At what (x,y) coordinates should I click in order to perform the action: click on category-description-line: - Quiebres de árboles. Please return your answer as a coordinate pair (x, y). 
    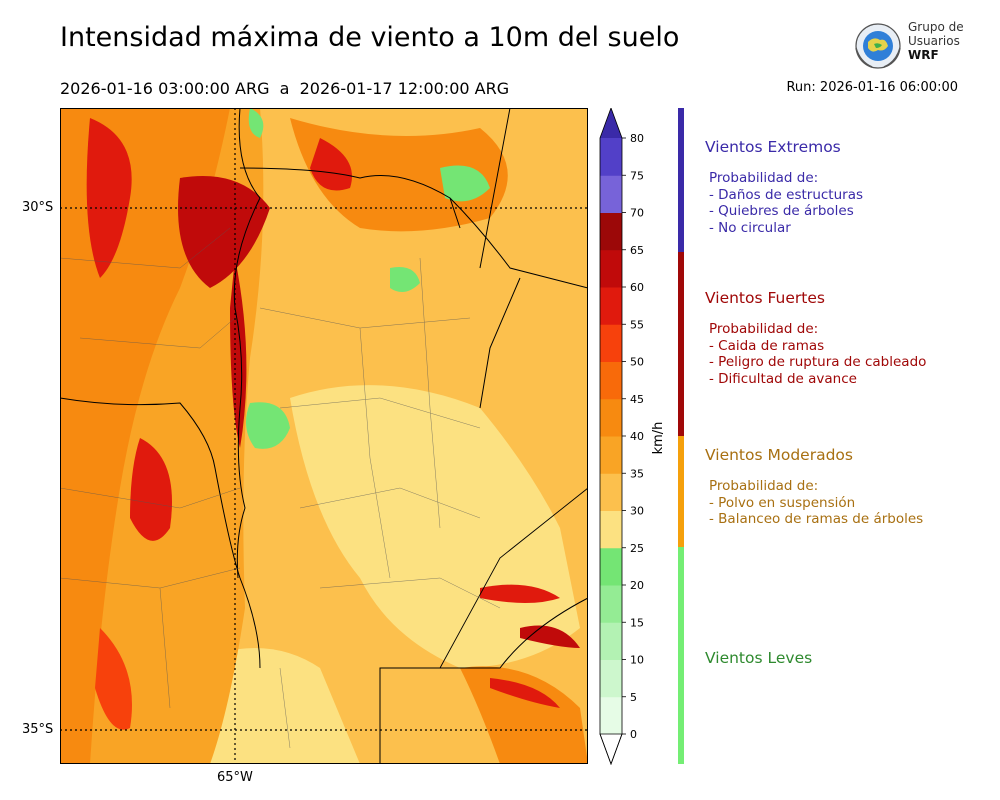
    Looking at the image, I should click on (781, 211).